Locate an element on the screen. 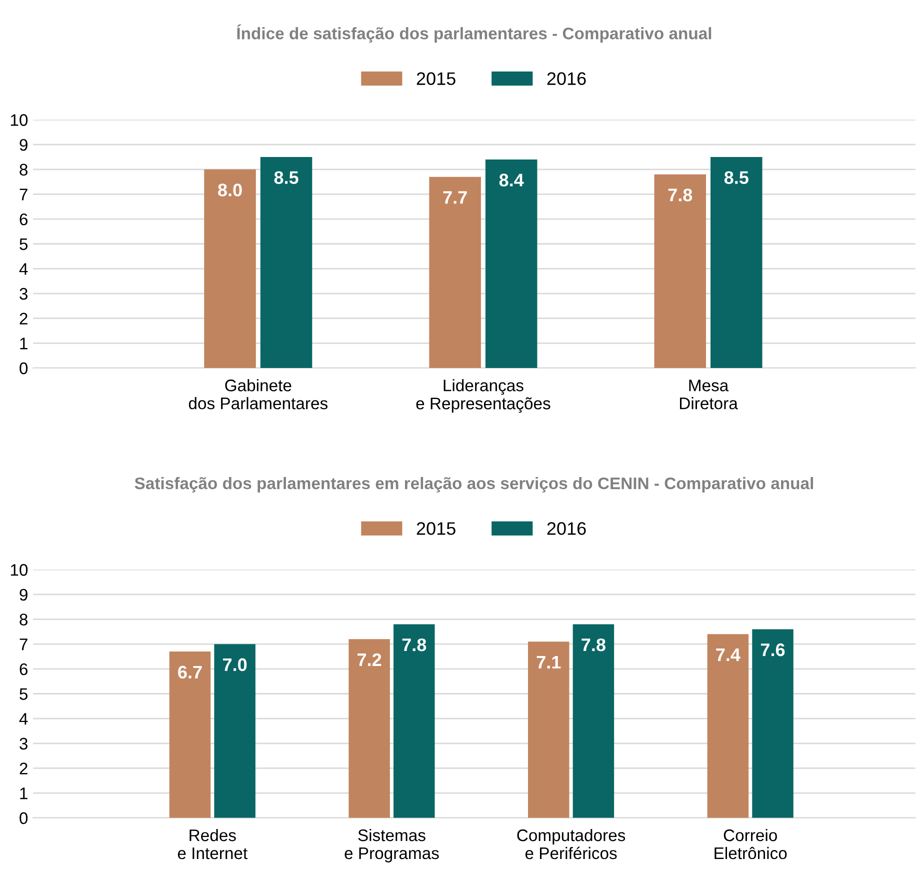  data-label: 7.2 is located at coordinates (370, 659).